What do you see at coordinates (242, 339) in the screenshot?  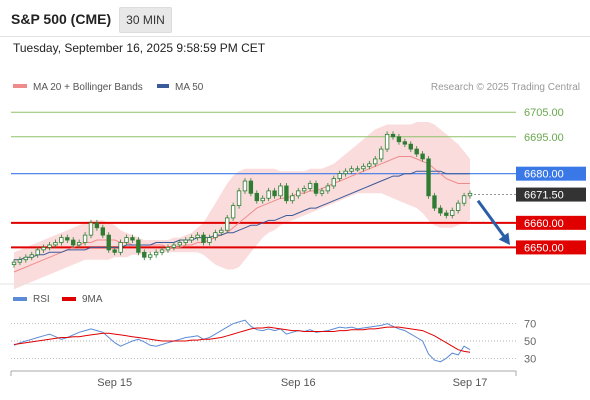 I see `rsi-ma-line` at bounding box center [242, 339].